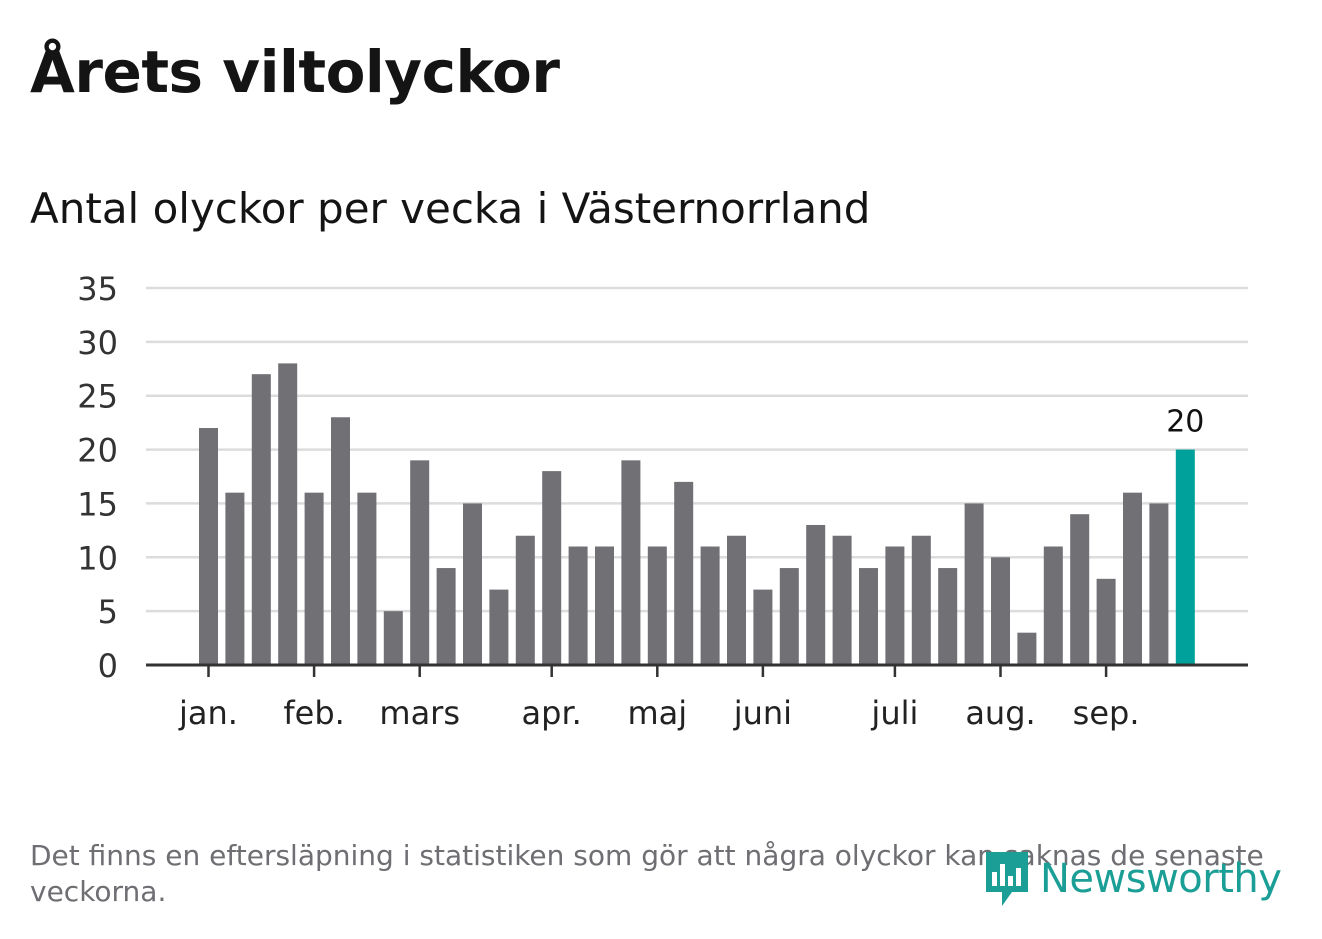  I want to click on newsworthy-logo: Newsworthy, so click(1132, 879).